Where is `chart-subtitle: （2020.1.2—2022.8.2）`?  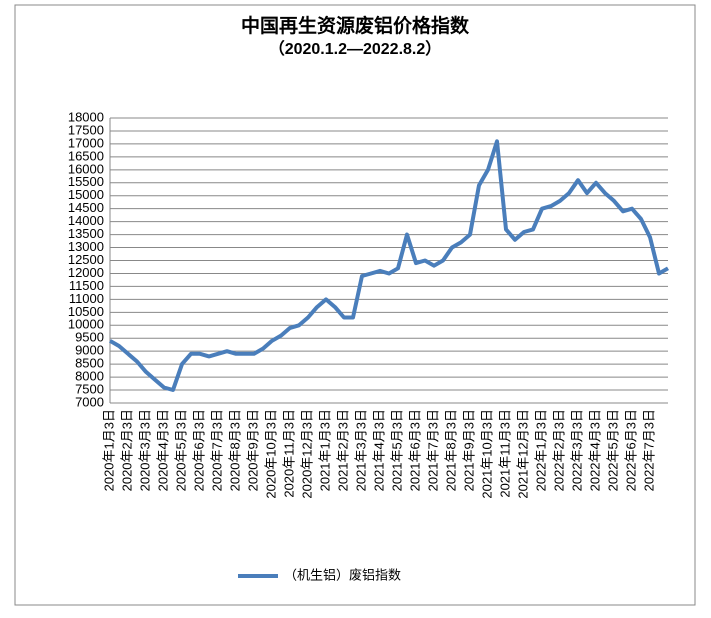 chart-subtitle: （2020.1.2—2022.8.2） is located at coordinates (355, 49).